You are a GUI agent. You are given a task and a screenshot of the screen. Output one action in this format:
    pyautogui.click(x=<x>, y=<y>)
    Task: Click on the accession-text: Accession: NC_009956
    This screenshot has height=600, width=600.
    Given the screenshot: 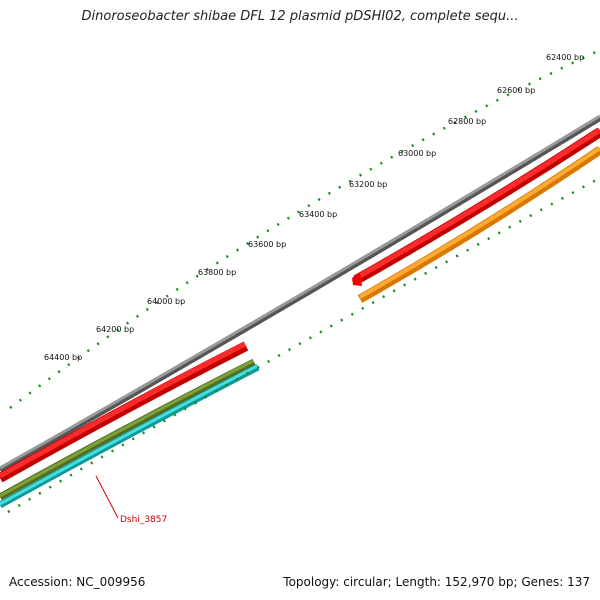 What is the action you would take?
    pyautogui.click(x=77, y=582)
    